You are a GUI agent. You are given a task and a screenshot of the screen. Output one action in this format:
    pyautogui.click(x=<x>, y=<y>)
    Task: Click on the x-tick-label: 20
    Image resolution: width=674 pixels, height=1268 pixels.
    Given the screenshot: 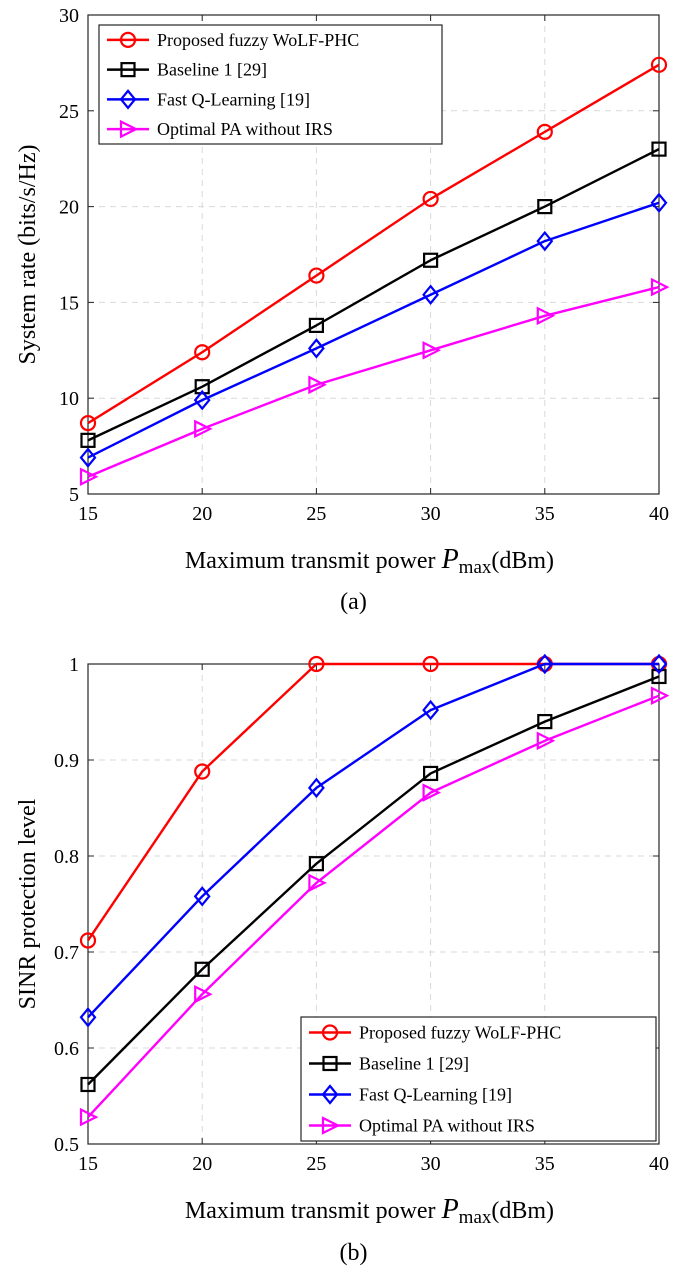 What is the action you would take?
    pyautogui.click(x=202, y=1164)
    